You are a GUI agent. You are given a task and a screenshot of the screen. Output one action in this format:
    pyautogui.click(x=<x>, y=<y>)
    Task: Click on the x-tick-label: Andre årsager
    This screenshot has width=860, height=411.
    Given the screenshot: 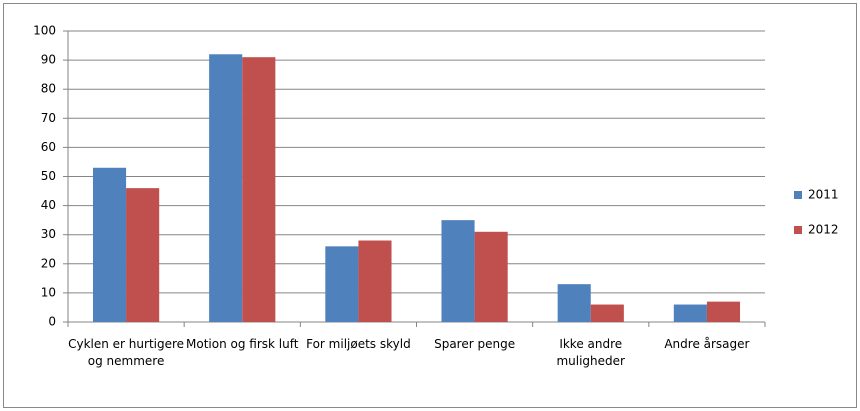 What is the action you would take?
    pyautogui.click(x=707, y=344)
    